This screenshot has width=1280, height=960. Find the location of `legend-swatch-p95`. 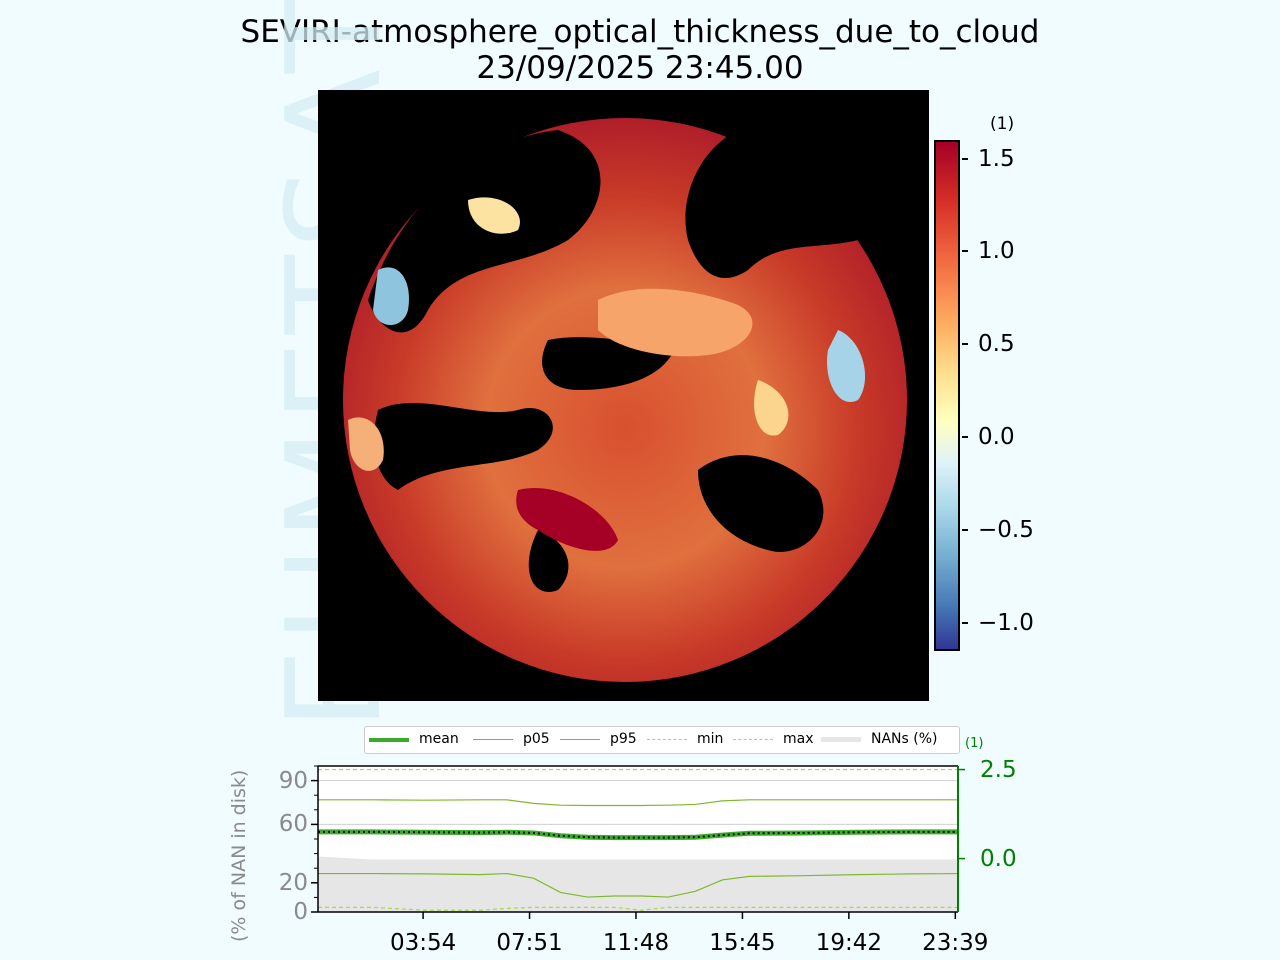

legend-swatch-p95 is located at coordinates (580, 739).